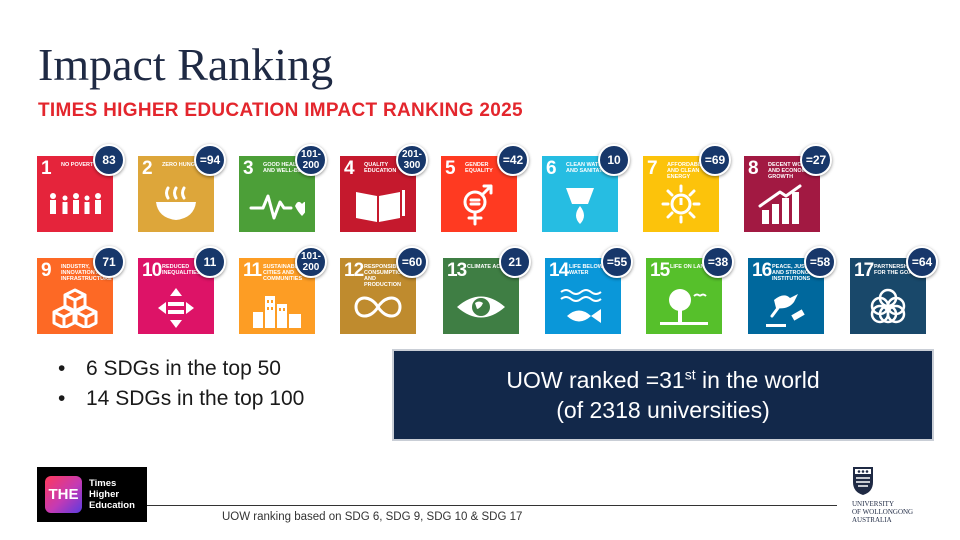 Image resolution: width=960 pixels, height=540 pixels. Describe the element at coordinates (762, 270) in the screenshot. I see `sdg-number: 16` at that location.